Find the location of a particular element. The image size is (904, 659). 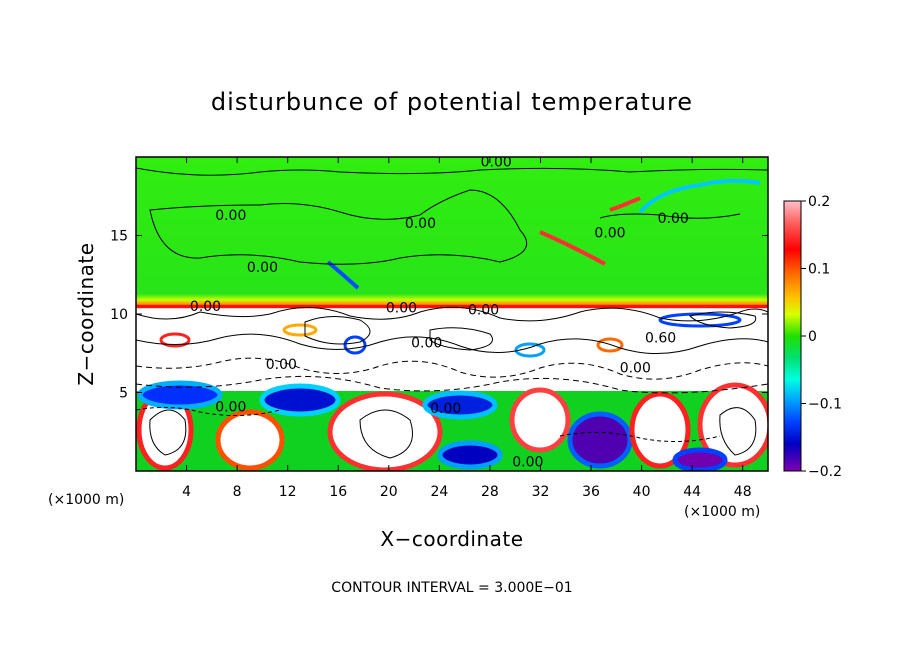

boundary-band is located at coordinates (452, 306).